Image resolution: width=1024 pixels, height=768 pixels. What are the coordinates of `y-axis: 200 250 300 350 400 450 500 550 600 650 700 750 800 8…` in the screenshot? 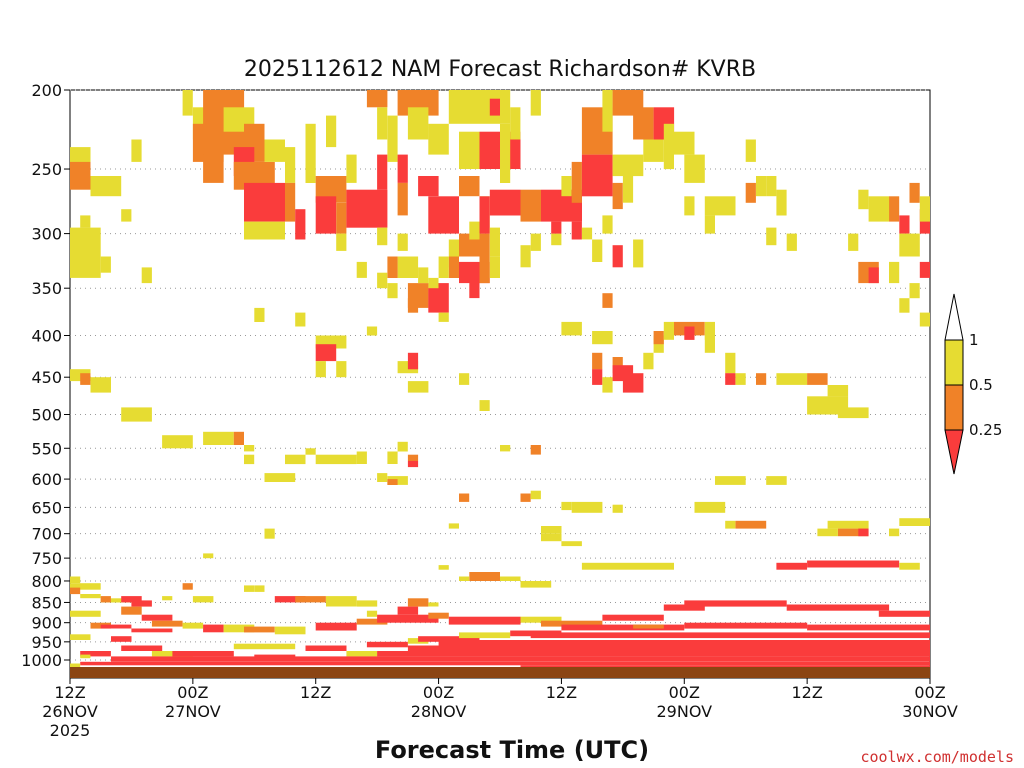 It's located at (45, 375).